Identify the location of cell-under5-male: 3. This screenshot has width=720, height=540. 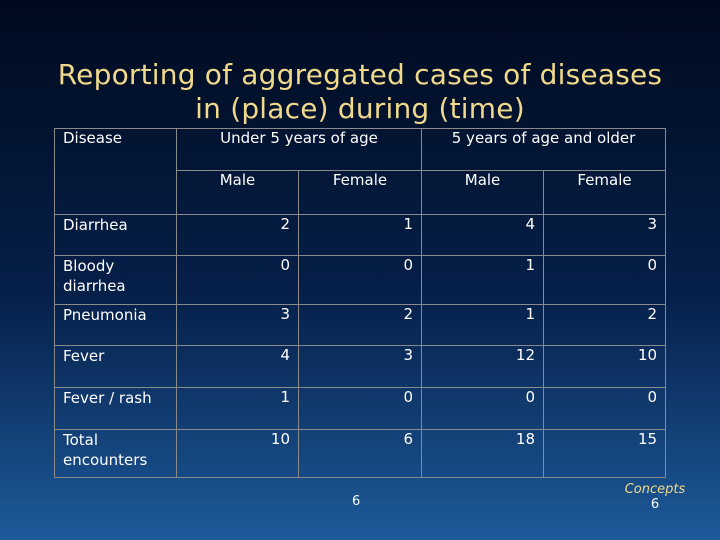
(237, 325).